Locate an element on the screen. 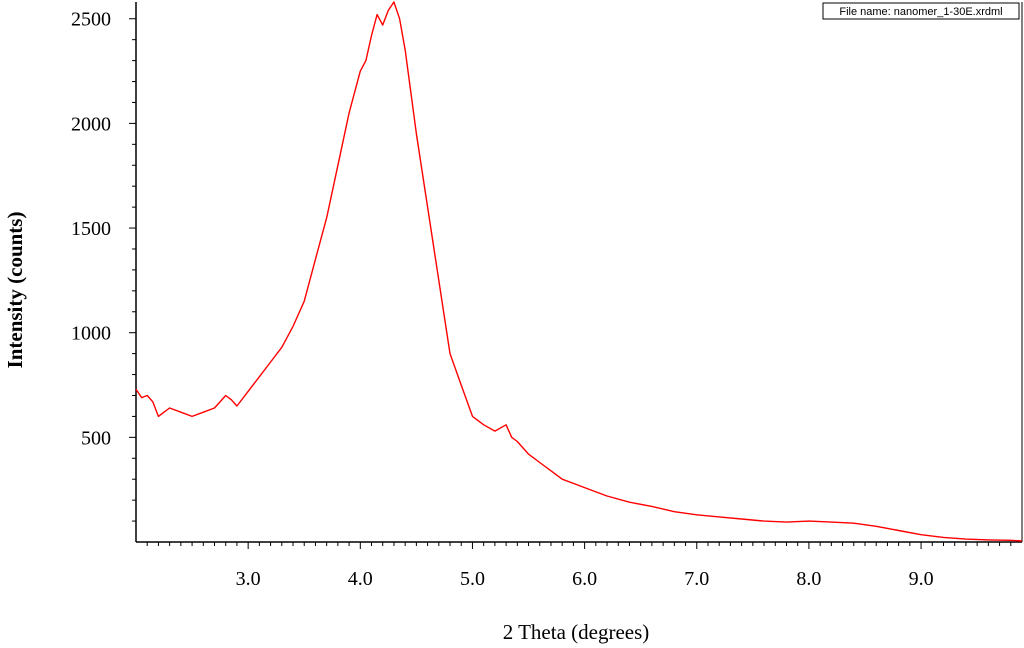 The image size is (1024, 648). x-tick-label: 6.0 is located at coordinates (584, 579).